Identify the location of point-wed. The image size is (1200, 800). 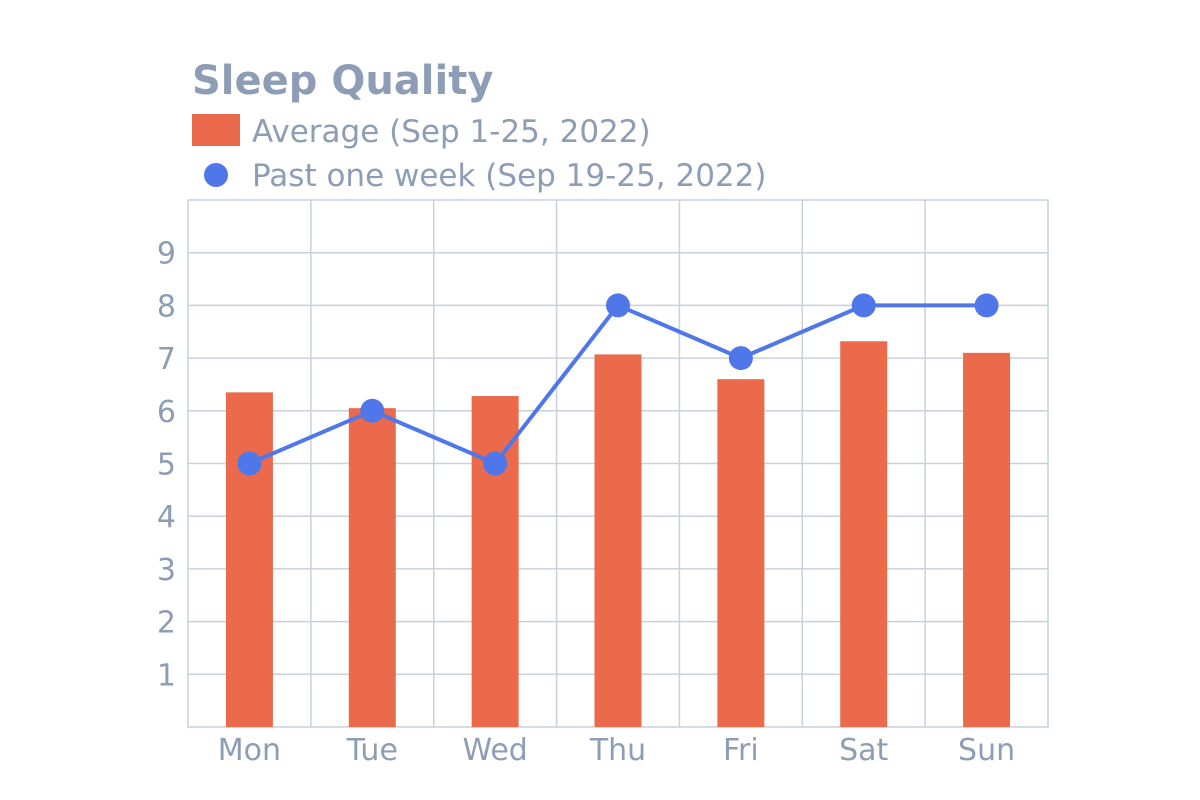
(495, 463).